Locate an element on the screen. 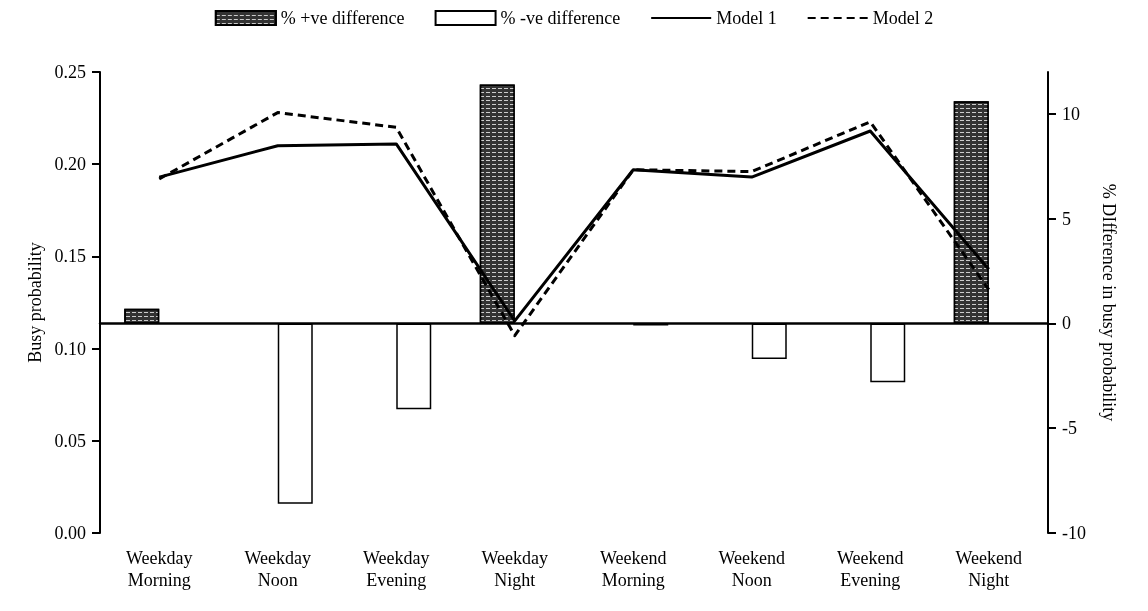  x-tick-label: Weekend Noon is located at coordinates (752, 569).